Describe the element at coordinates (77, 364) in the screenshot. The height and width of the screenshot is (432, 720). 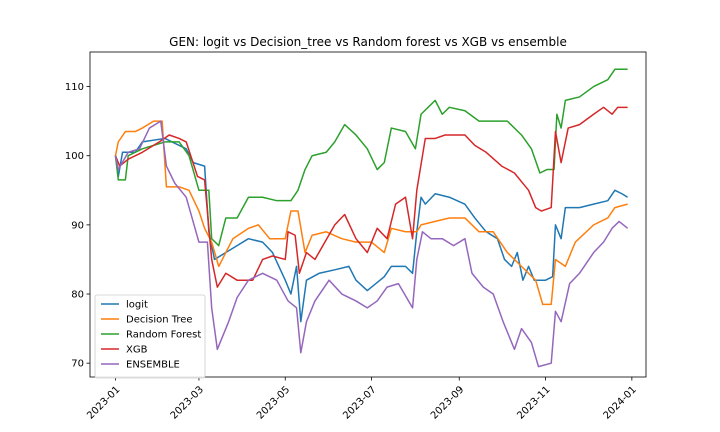
I see `y-tick-label: 70` at that location.